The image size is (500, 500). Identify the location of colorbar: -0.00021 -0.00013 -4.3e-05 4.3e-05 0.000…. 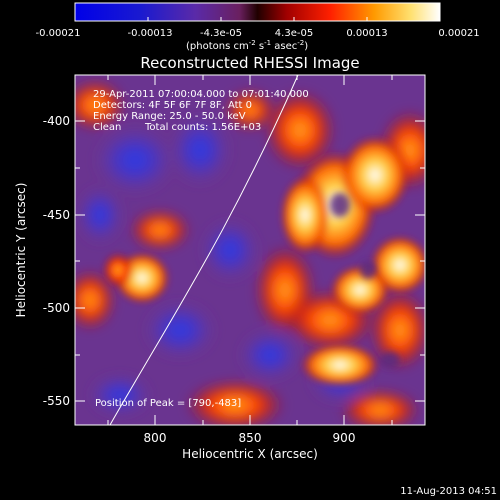
(258, 27).